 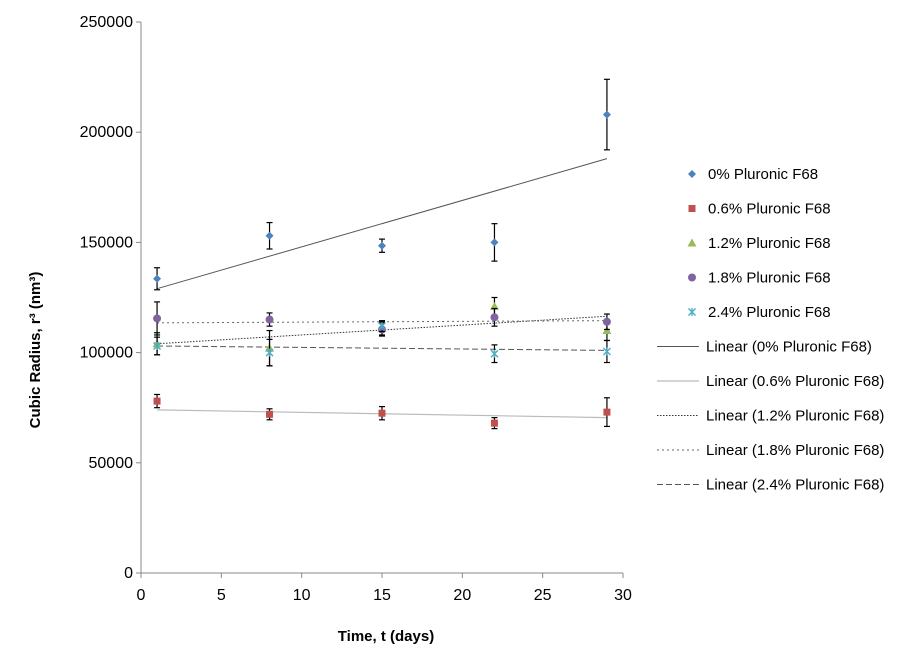 What do you see at coordinates (769, 278) in the screenshot?
I see `legend-label-3: 1.8% Pluronic F68` at bounding box center [769, 278].